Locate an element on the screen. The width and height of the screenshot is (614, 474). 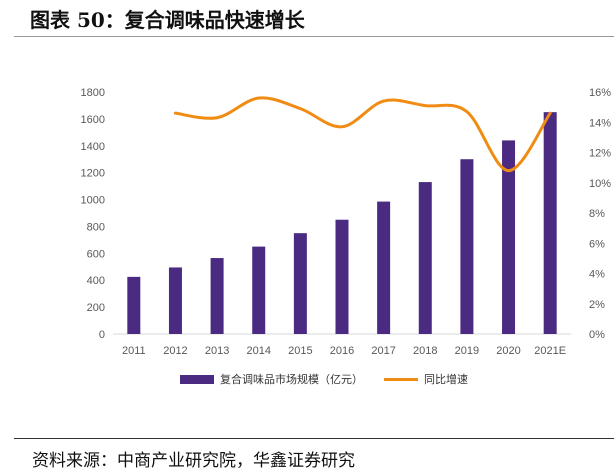
growth-line is located at coordinates (362, 134).